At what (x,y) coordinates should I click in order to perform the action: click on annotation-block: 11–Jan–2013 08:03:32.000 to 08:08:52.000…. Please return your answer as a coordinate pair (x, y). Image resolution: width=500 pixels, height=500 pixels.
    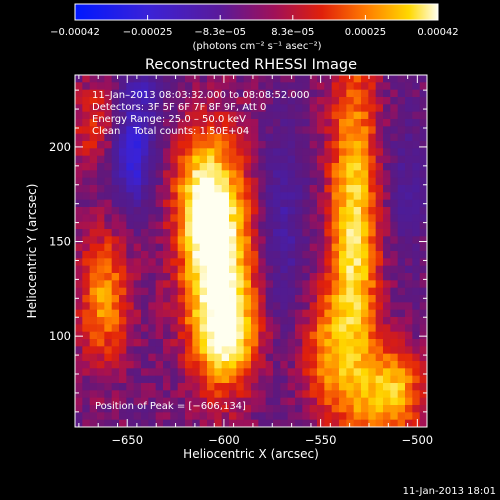
    Looking at the image, I should click on (201, 113).